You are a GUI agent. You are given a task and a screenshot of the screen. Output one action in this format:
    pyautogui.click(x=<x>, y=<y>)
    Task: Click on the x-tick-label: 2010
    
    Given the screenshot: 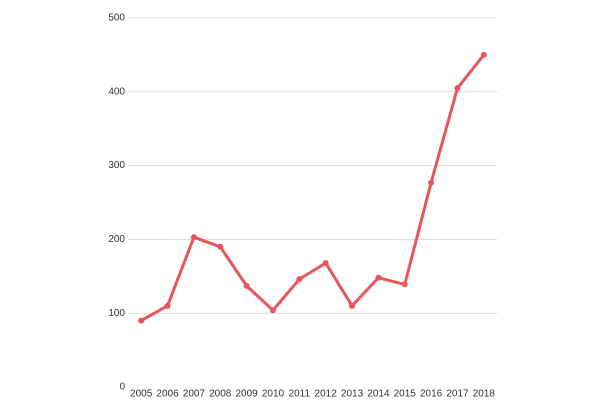 What is the action you would take?
    pyautogui.click(x=273, y=394)
    